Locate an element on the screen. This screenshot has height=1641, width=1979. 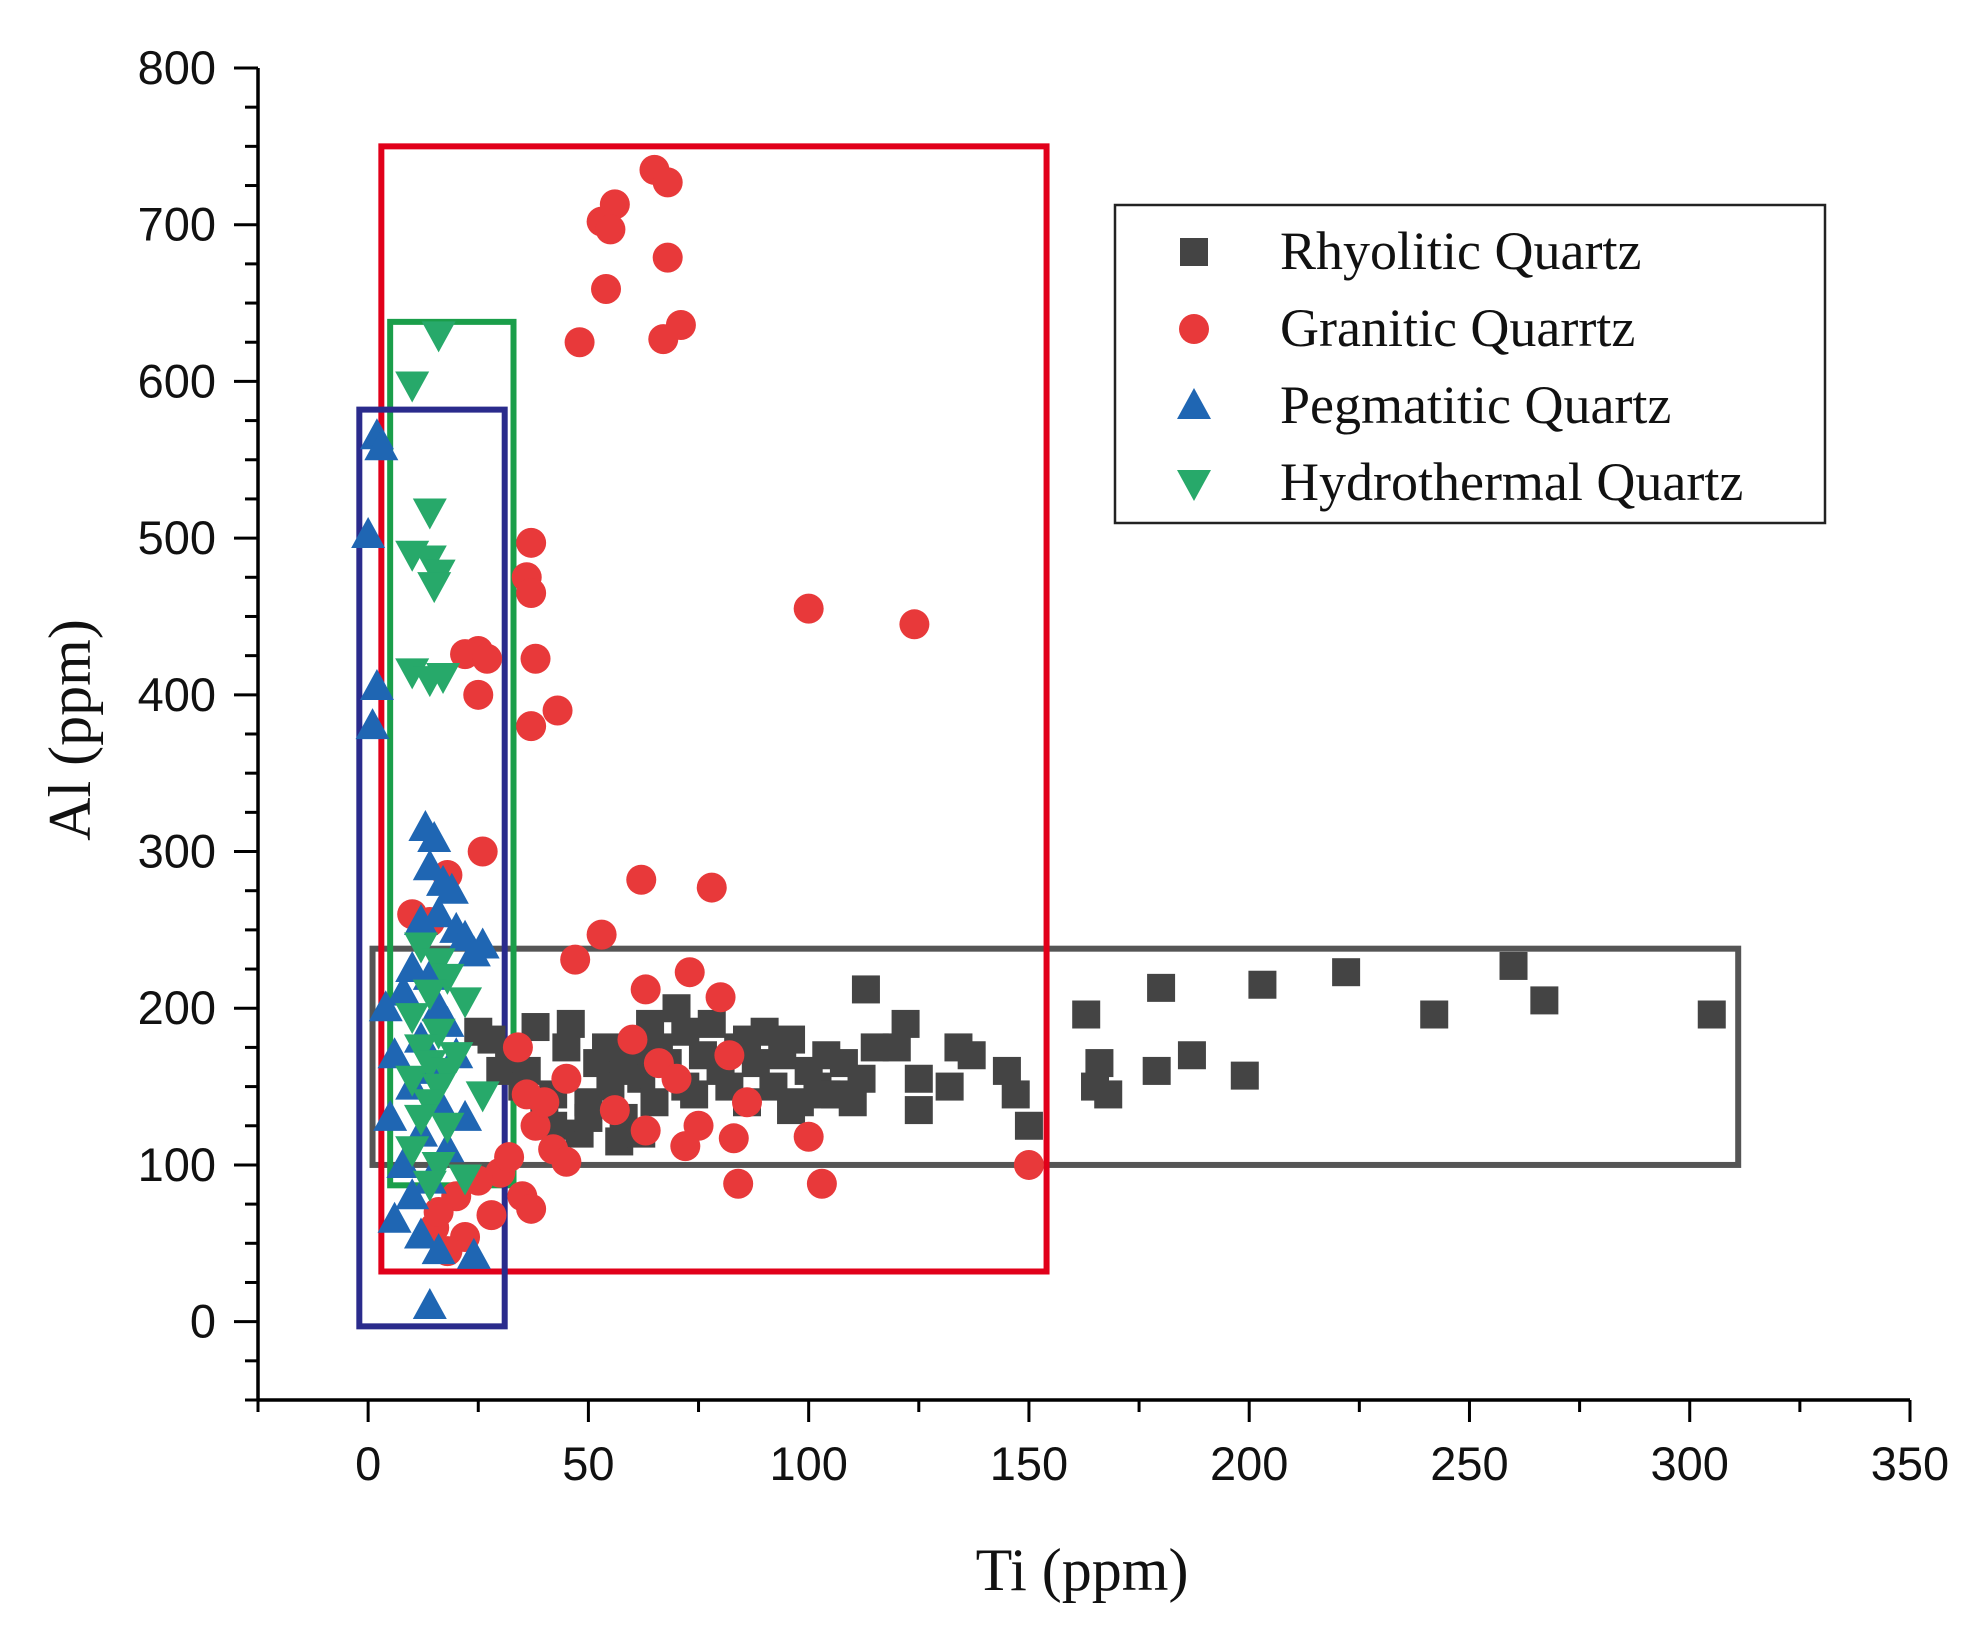
x-tick-label: 350 is located at coordinates (1910, 1463).